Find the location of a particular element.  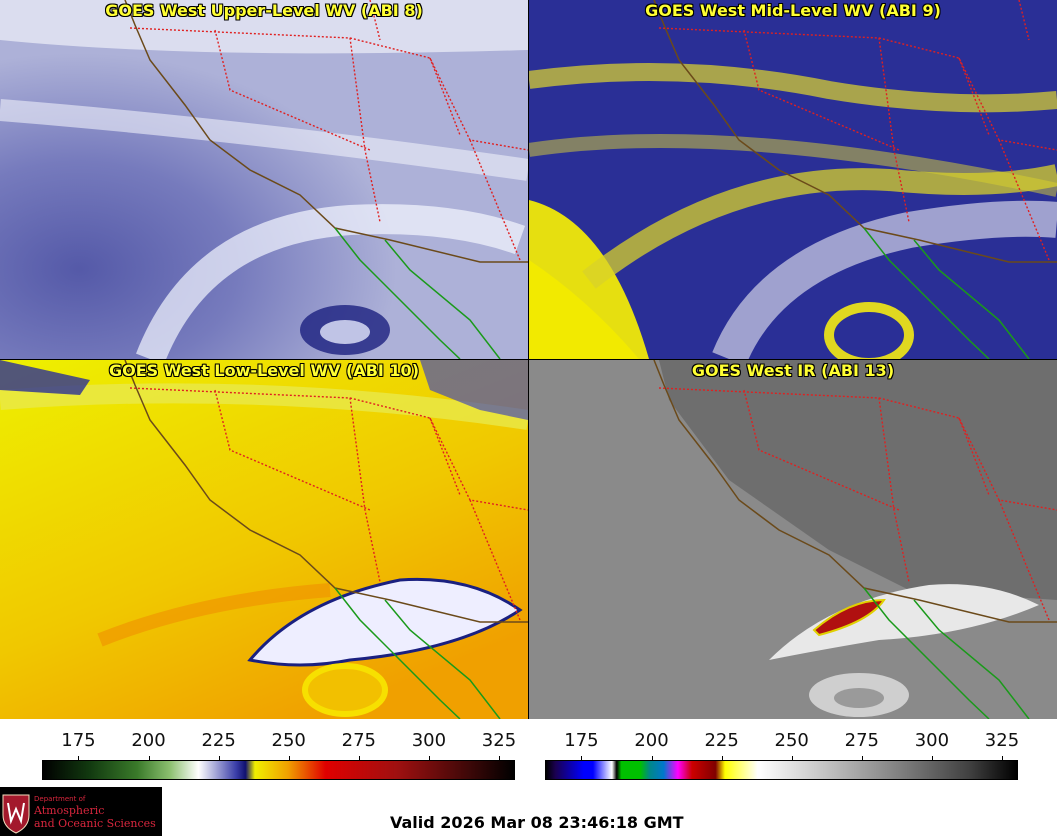

wv-colorbar-tick-label: 225 is located at coordinates (218, 740).